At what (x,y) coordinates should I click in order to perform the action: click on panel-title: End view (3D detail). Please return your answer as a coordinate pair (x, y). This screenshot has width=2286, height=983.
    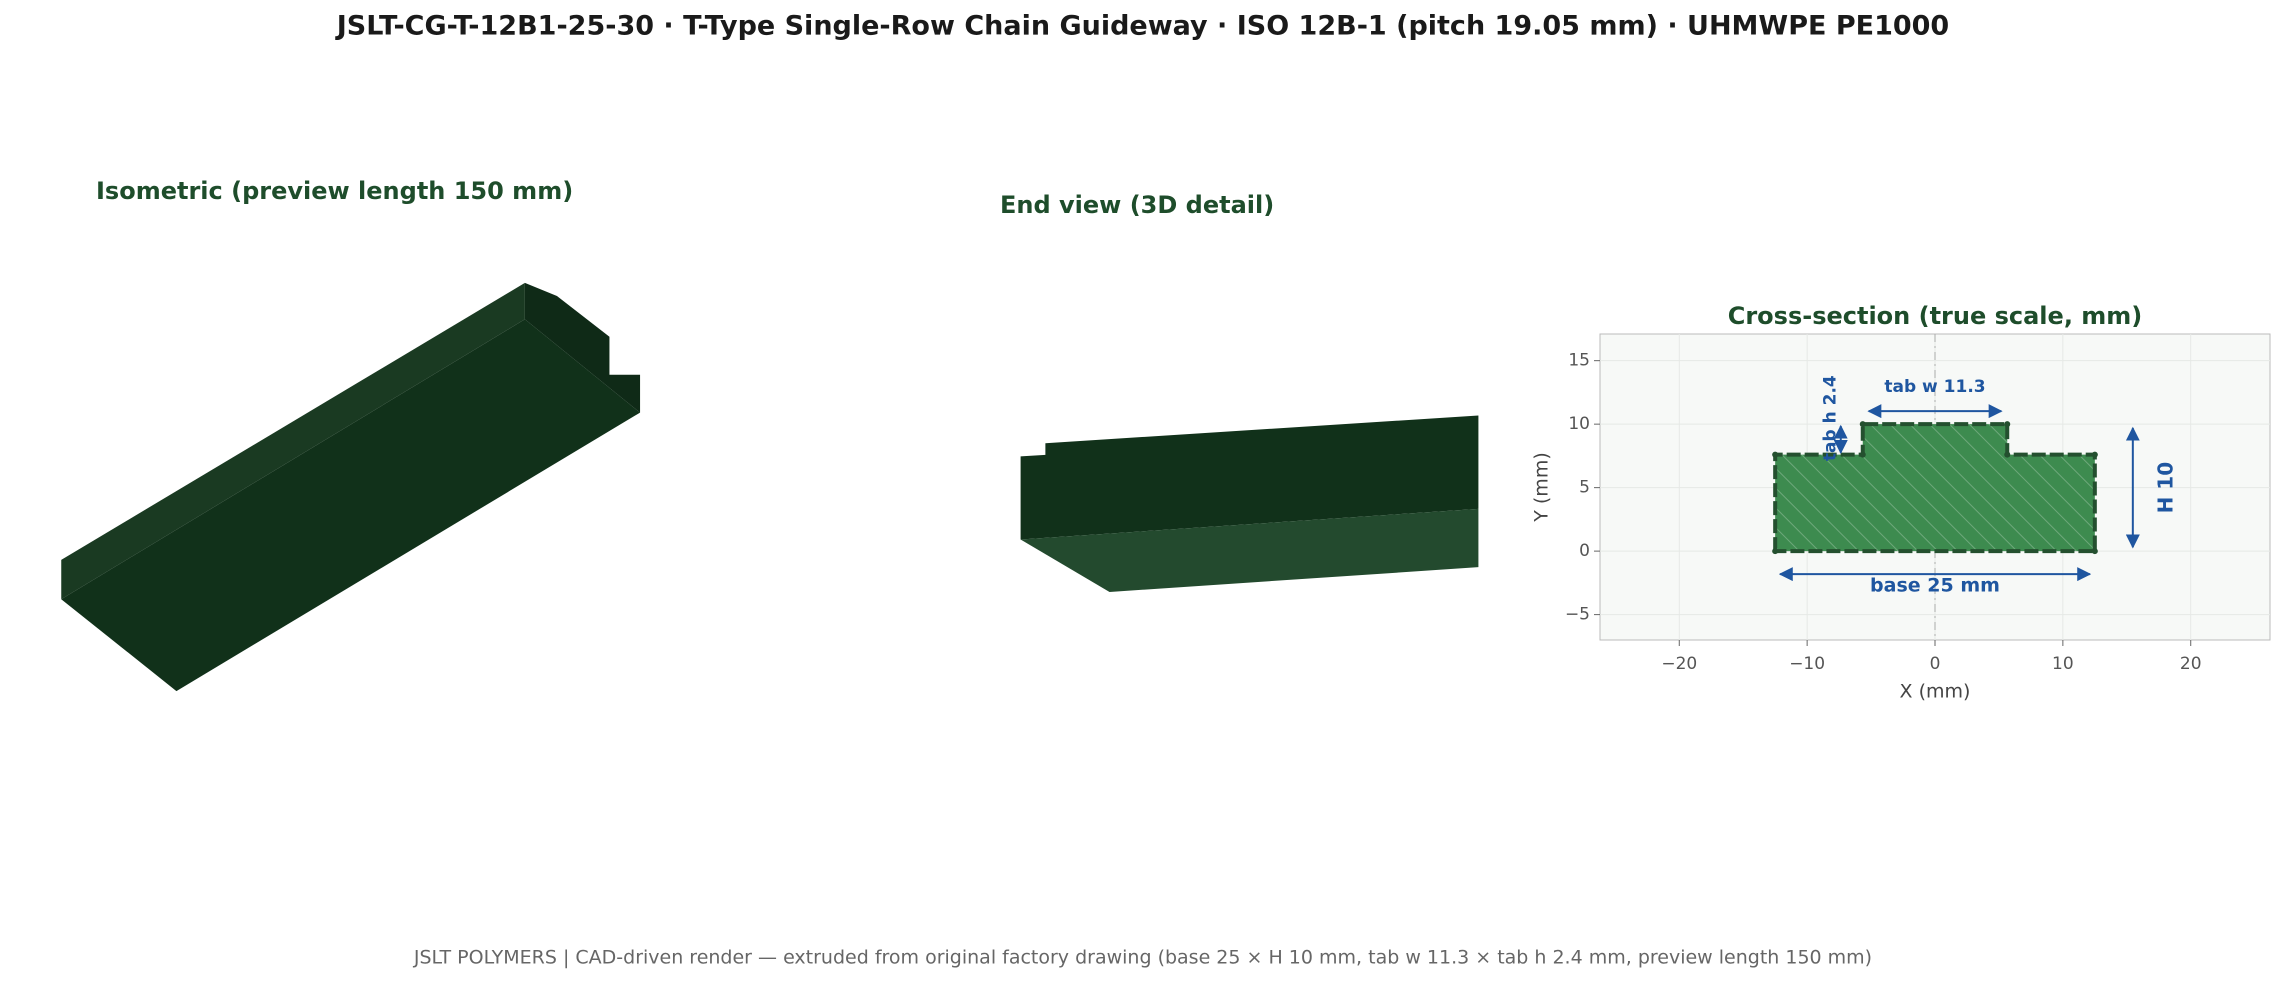
    Looking at the image, I should click on (1137, 205).